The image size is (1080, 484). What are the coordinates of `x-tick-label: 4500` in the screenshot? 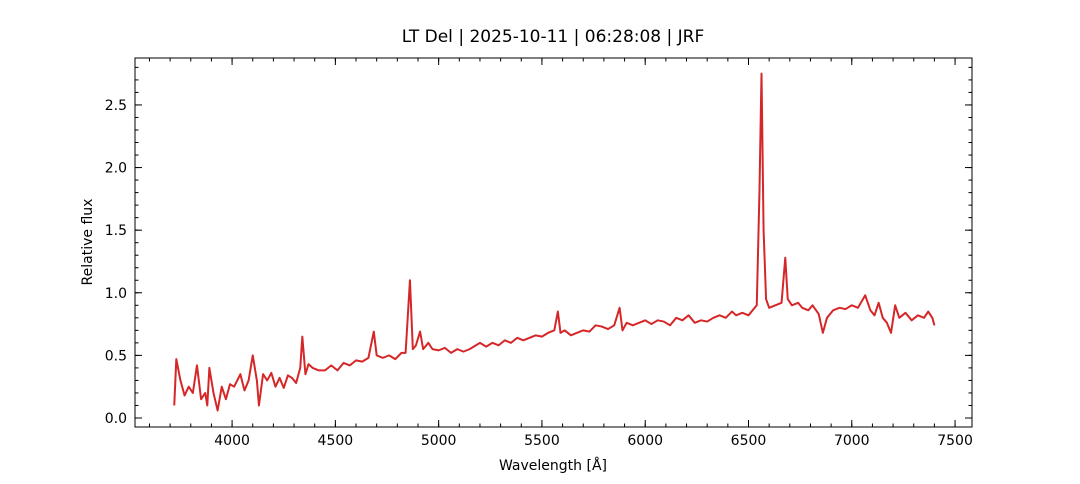 It's located at (336, 441).